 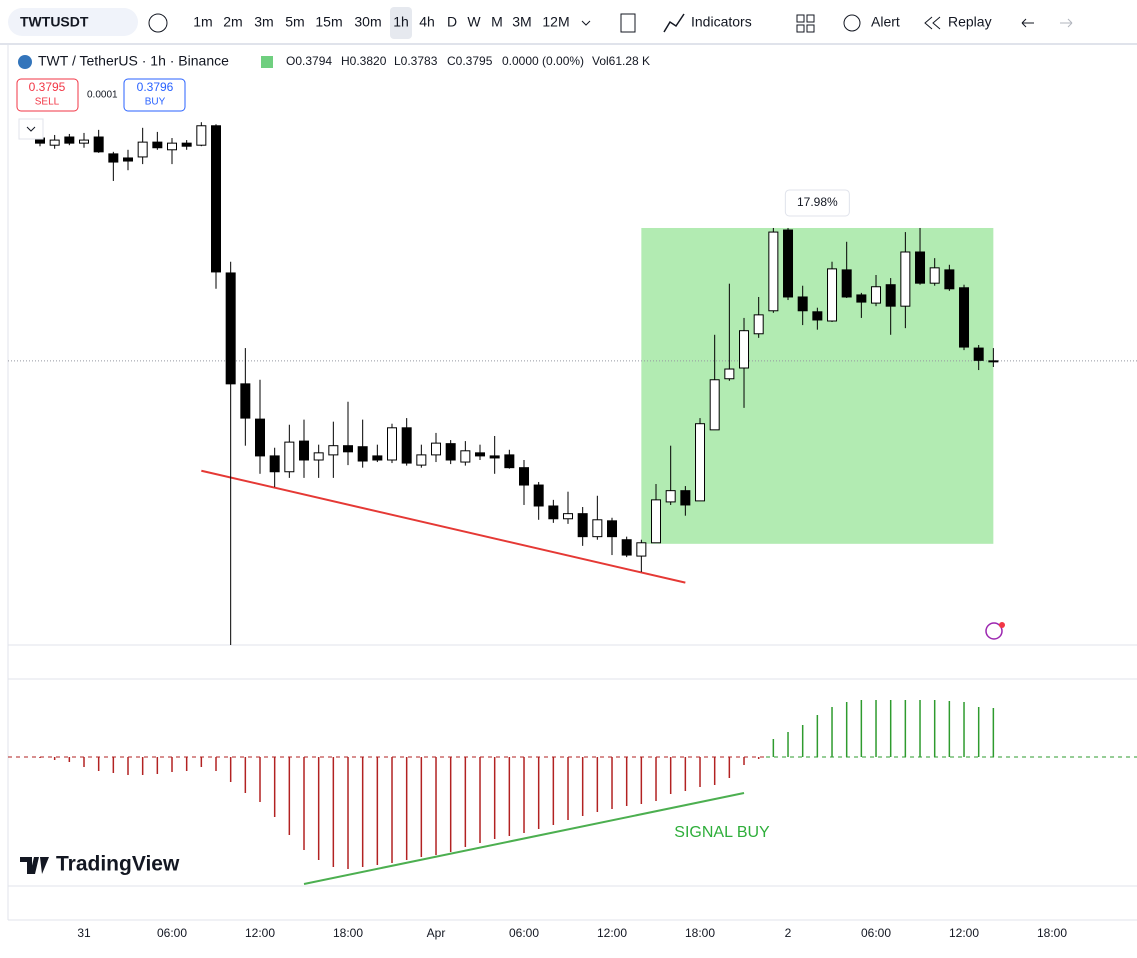 I want to click on interval: 15m, so click(x=328, y=22).